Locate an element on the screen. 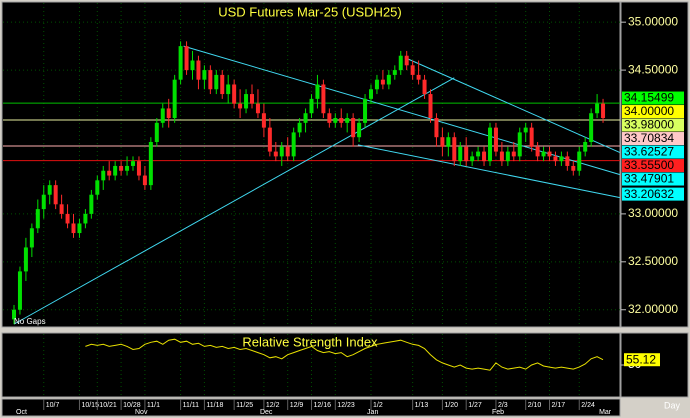 This screenshot has width=690, height=418. x-tick-label: 10/7 is located at coordinates (53, 405).